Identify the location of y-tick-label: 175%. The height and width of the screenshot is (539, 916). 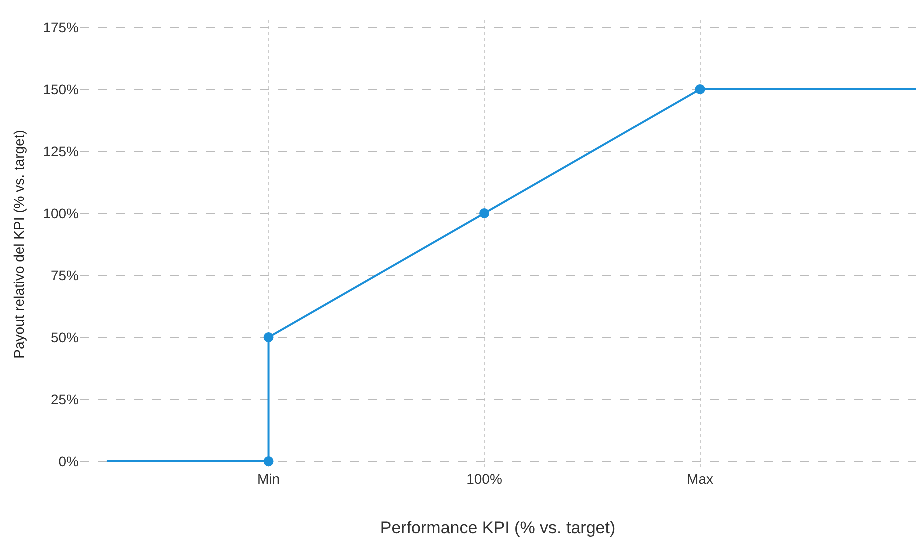
(61, 27).